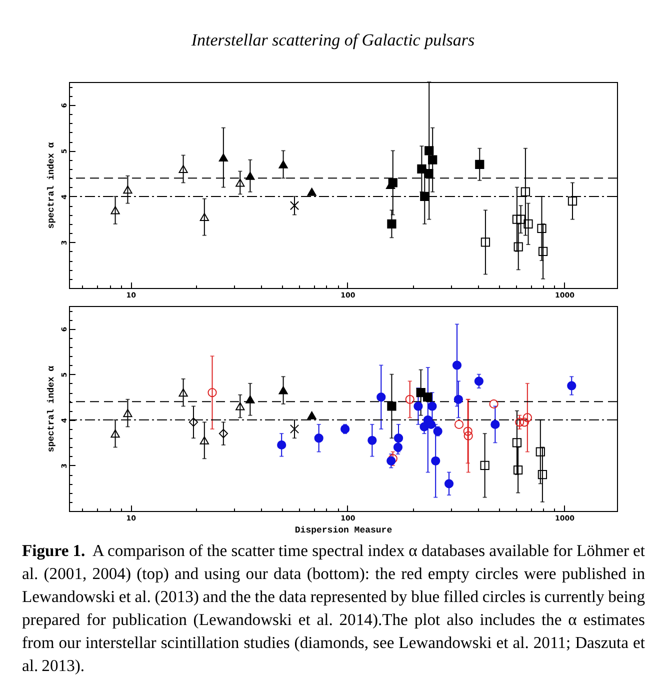  Describe the element at coordinates (333, 40) in the screenshot. I see `chart-title: Interstellar scattering of Galactic pulsars` at that location.